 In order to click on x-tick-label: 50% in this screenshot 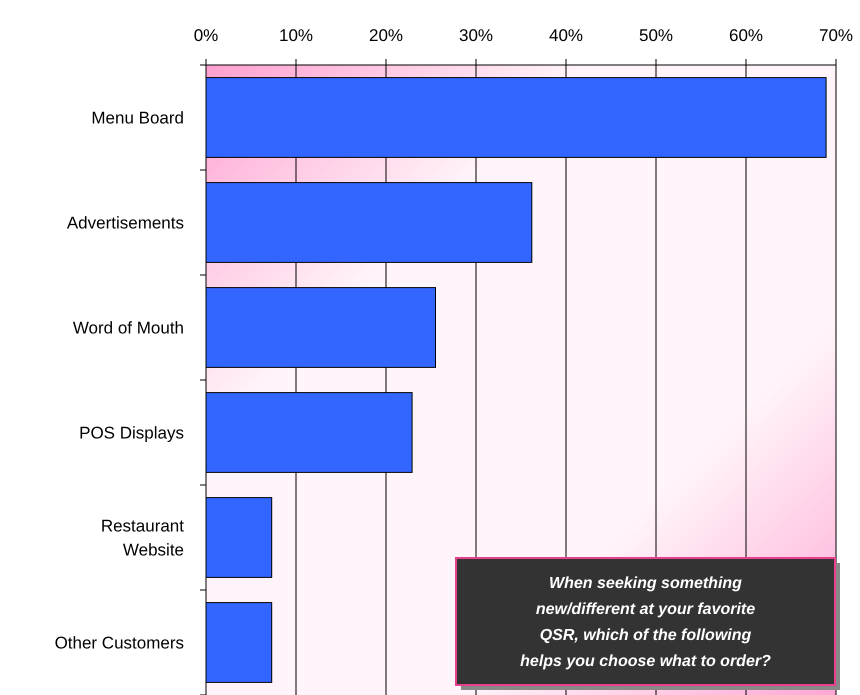, I will do `click(656, 35)`.